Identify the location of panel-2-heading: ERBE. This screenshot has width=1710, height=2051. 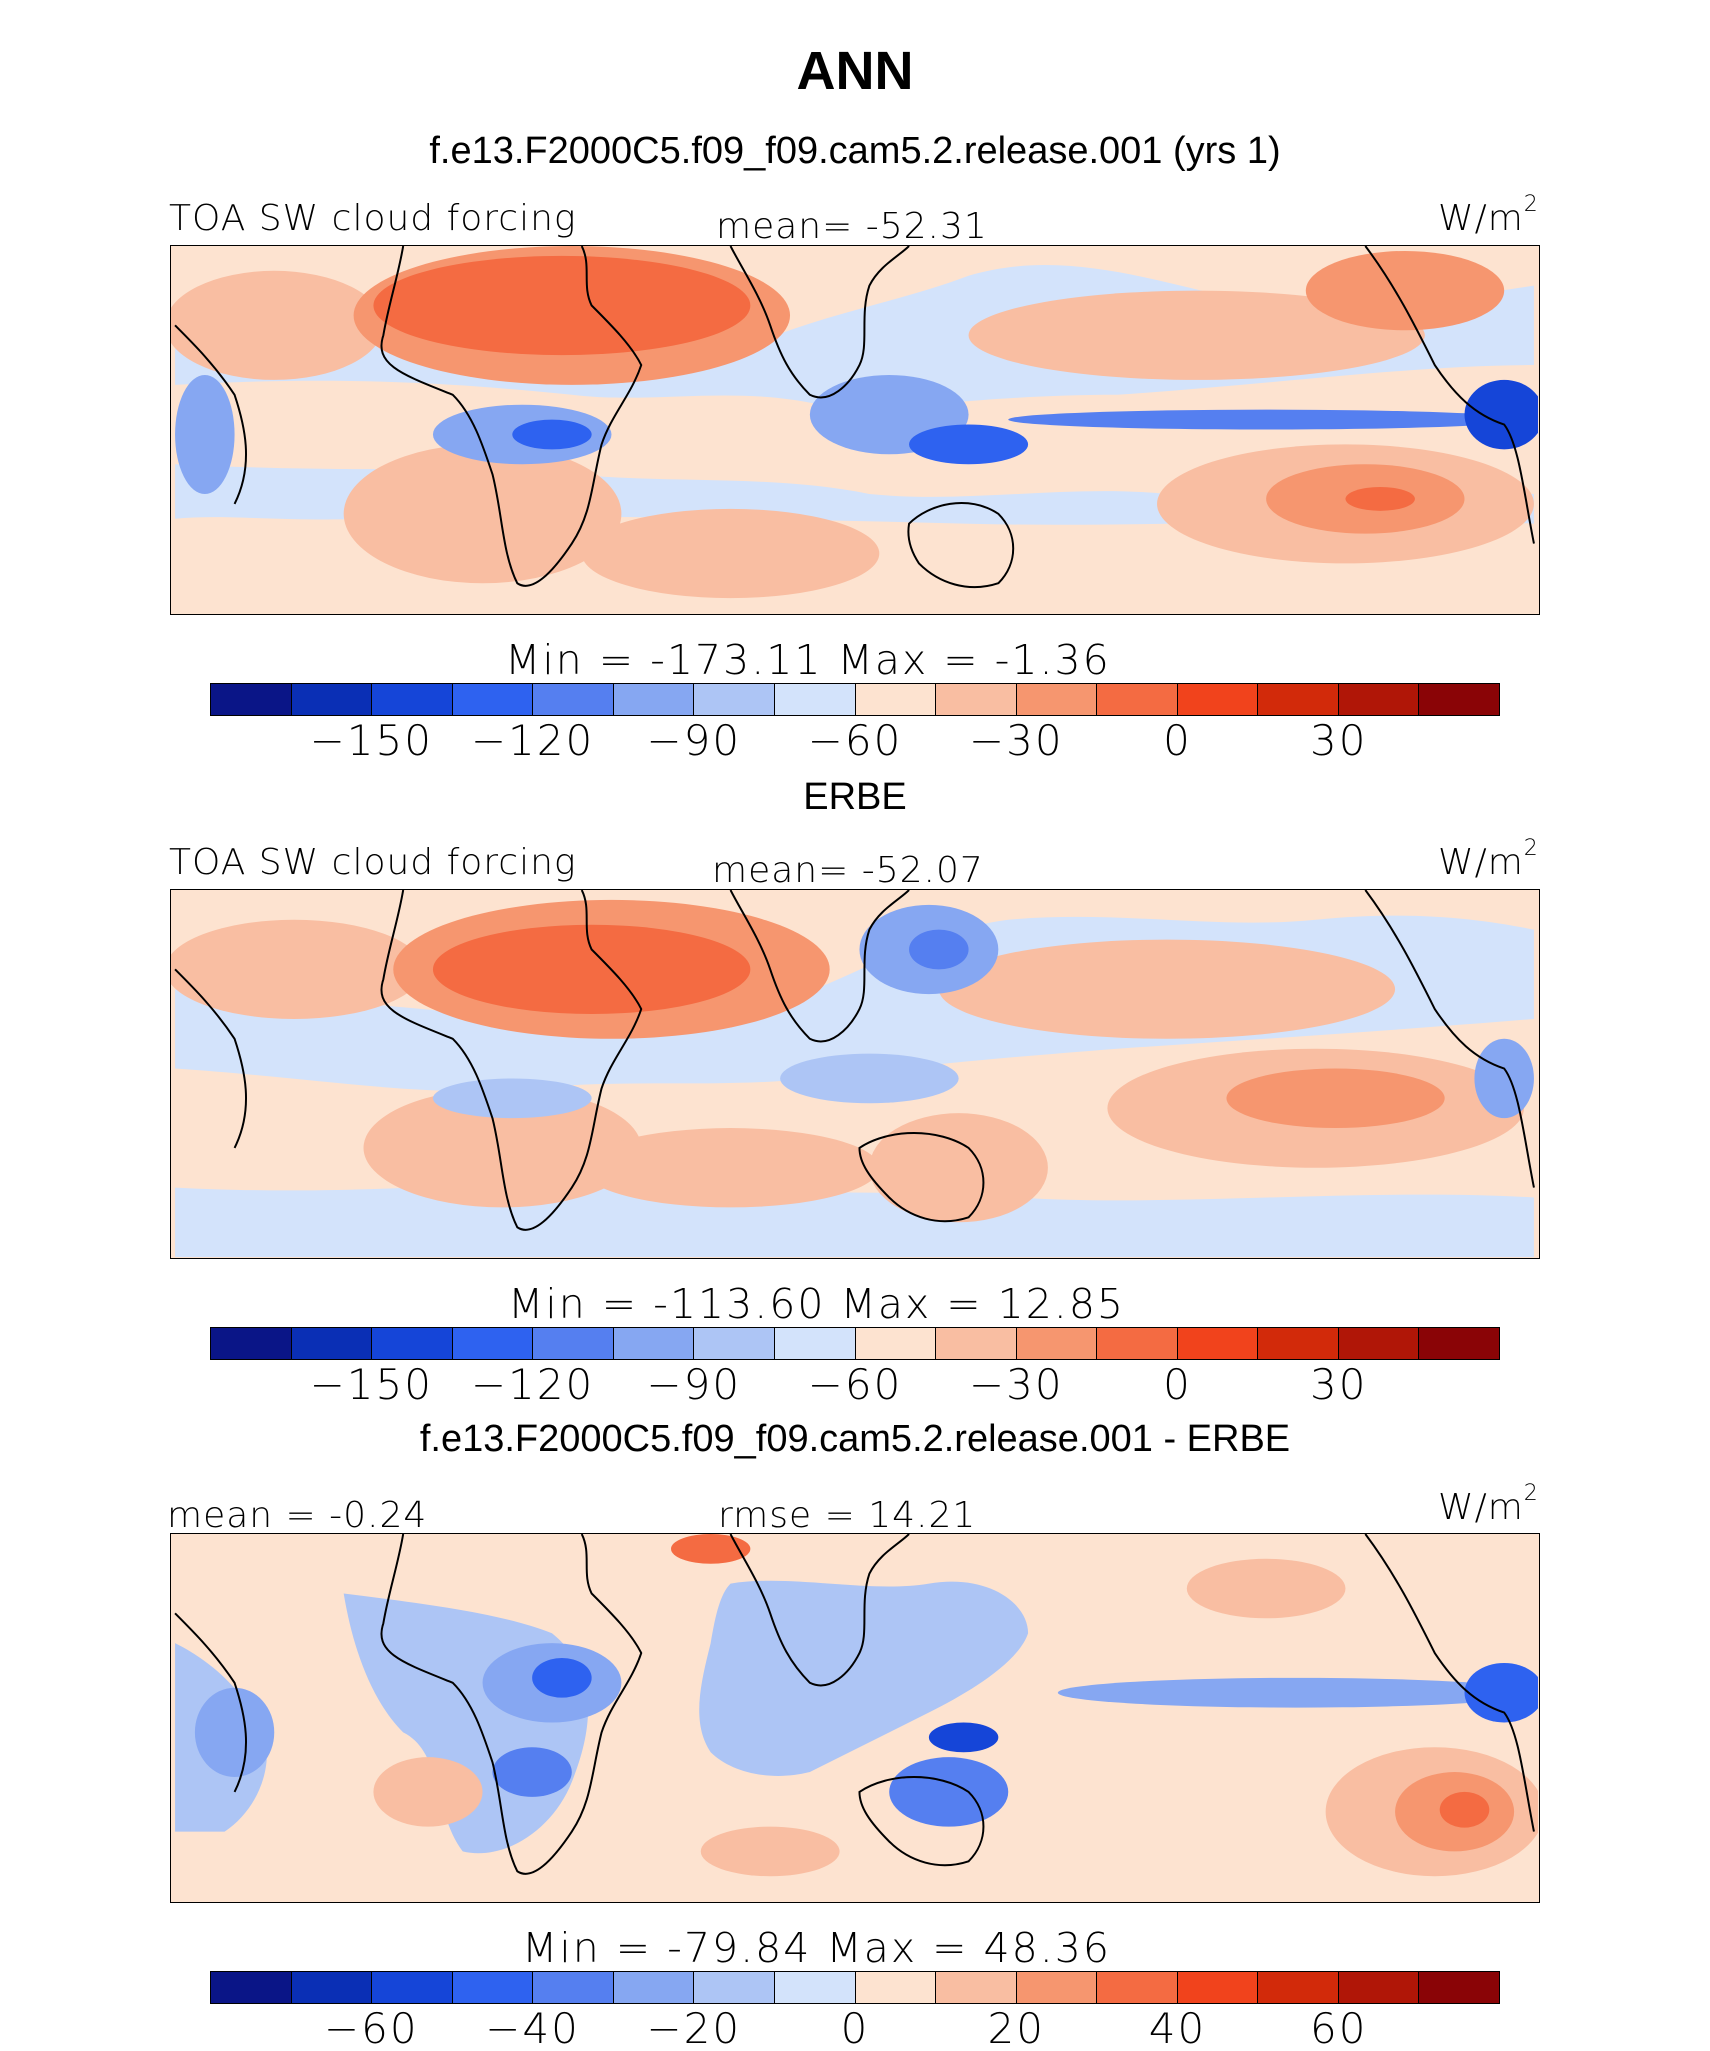
(855, 797).